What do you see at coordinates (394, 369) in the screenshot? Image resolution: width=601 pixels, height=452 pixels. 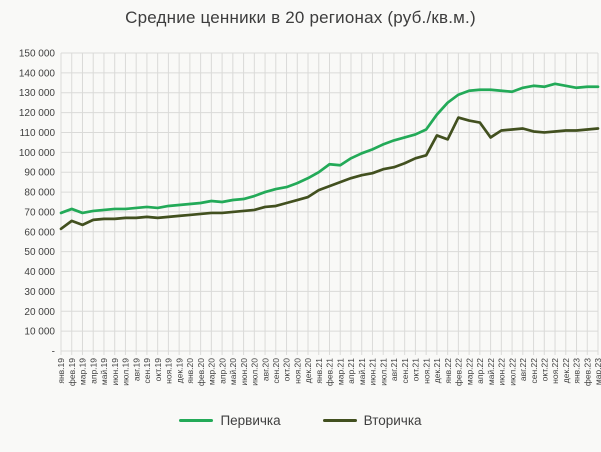 I see `x-axis-label: авг.21` at bounding box center [394, 369].